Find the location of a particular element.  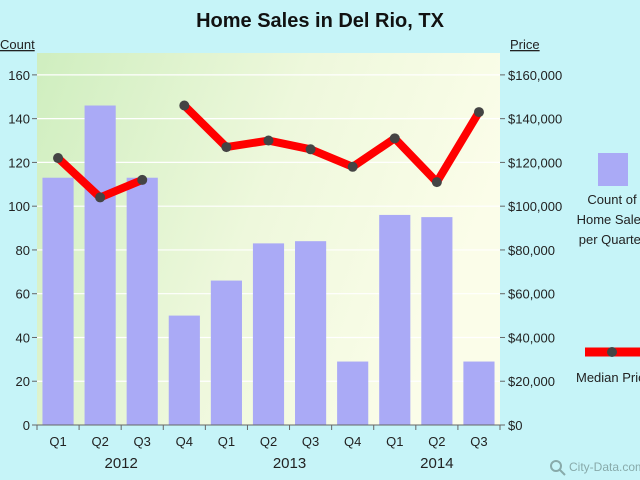

right-tick-label: $140,000 is located at coordinates (535, 119).